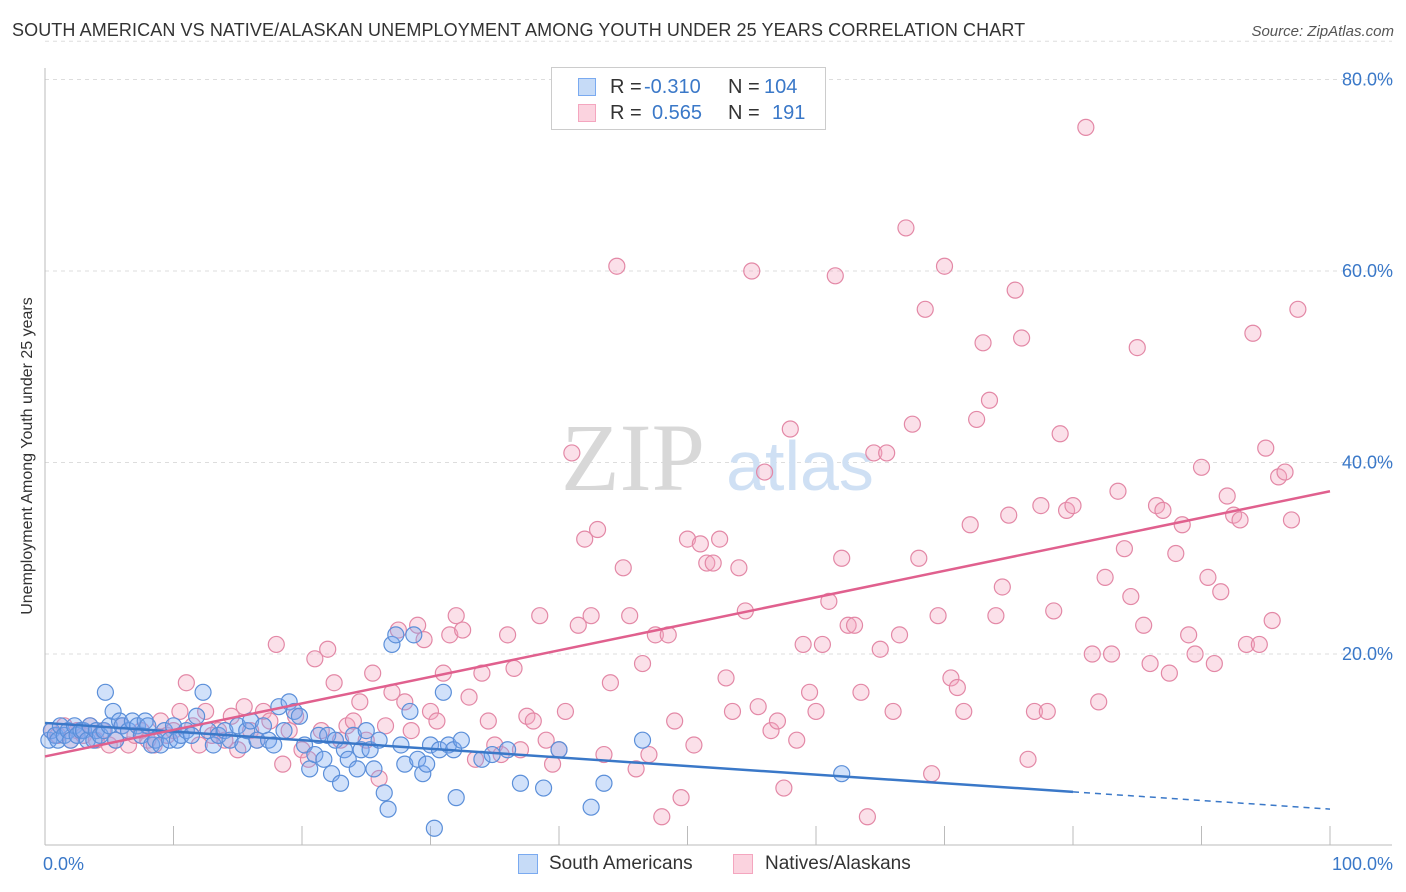 The height and width of the screenshot is (892, 1406). Describe the element at coordinates (1367, 654) in the screenshot. I see `y-tick-label: 20.0%` at that location.